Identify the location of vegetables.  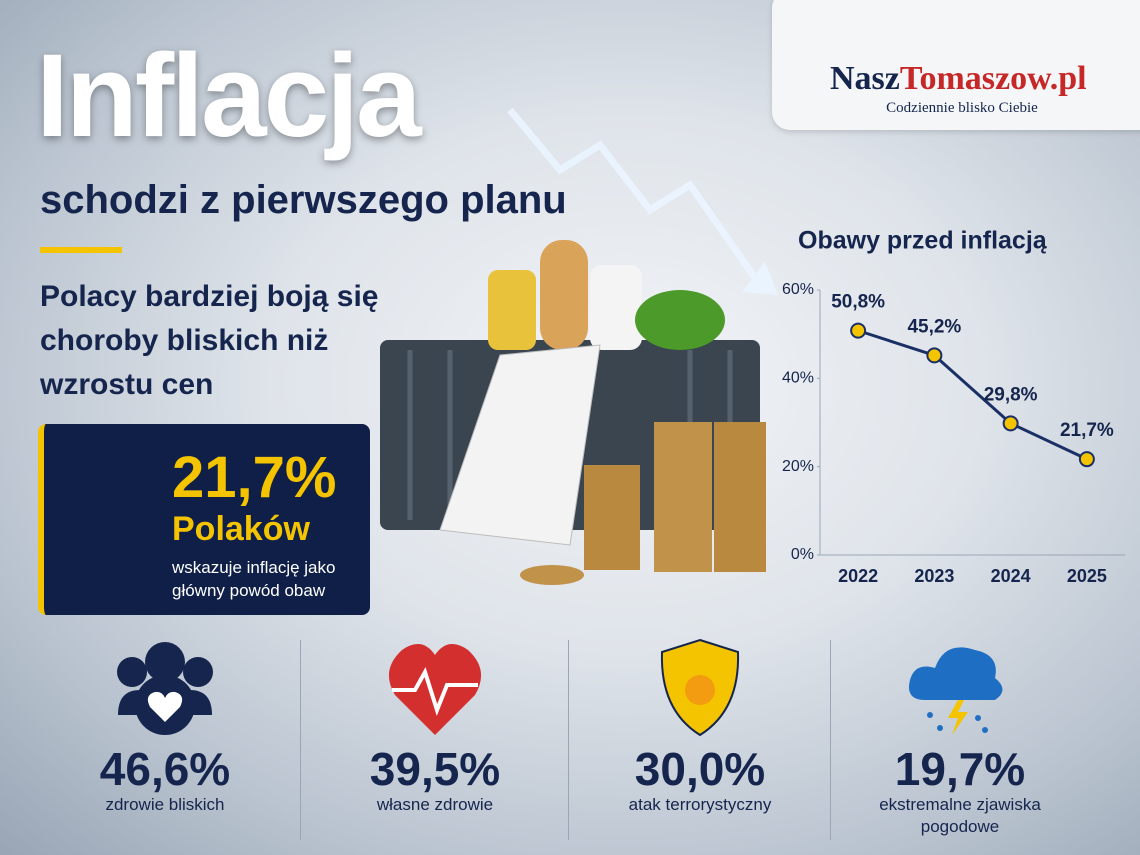
(680, 320).